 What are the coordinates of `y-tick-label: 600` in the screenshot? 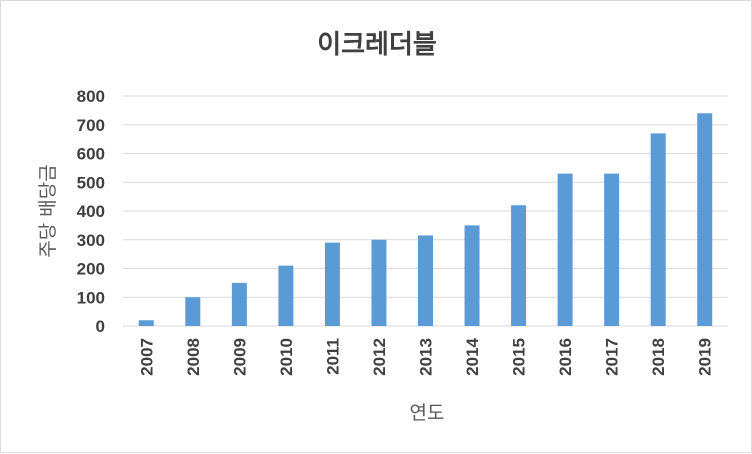 It's located at (91, 154).